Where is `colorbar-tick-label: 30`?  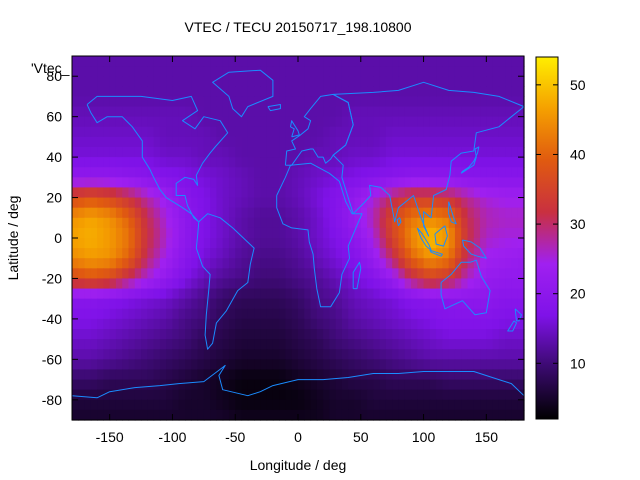 colorbar-tick-label: 30 is located at coordinates (578, 224).